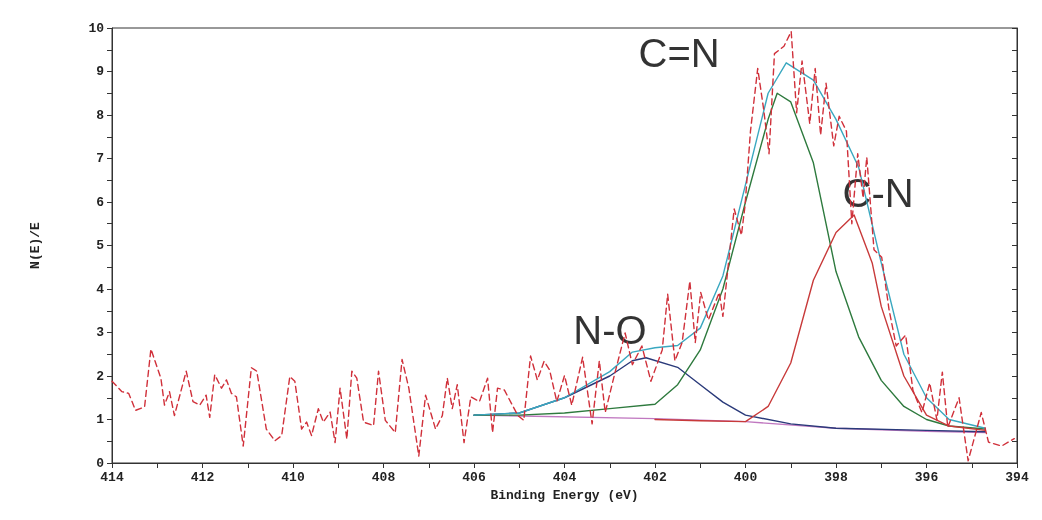  I want to click on y-tick-label: 5, so click(100, 245).